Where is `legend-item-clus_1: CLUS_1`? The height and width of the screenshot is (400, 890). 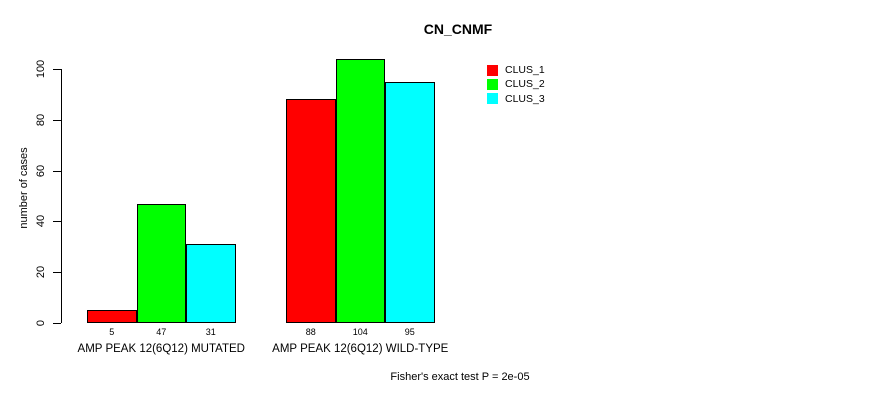 legend-item-clus_1: CLUS_1 is located at coordinates (516, 70).